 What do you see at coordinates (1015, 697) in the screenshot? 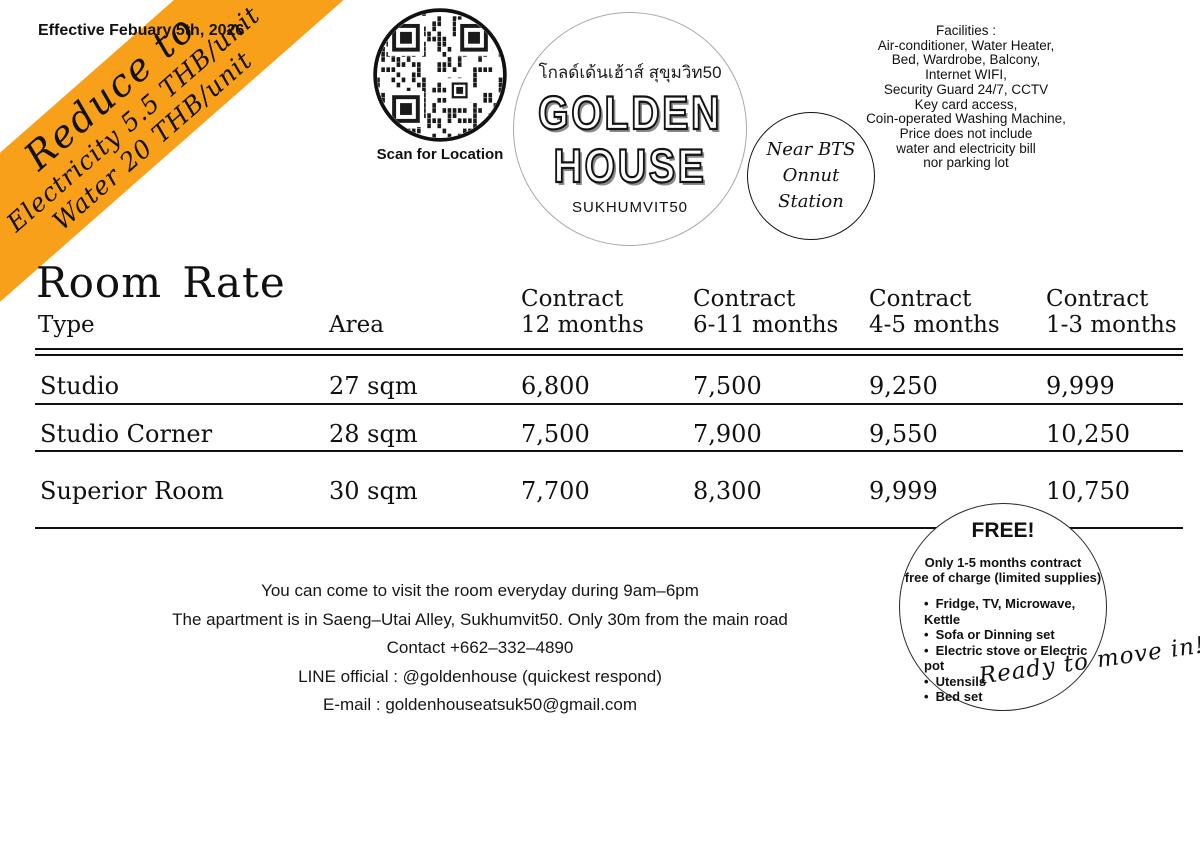
I see `free-item: Bed set` at bounding box center [1015, 697].